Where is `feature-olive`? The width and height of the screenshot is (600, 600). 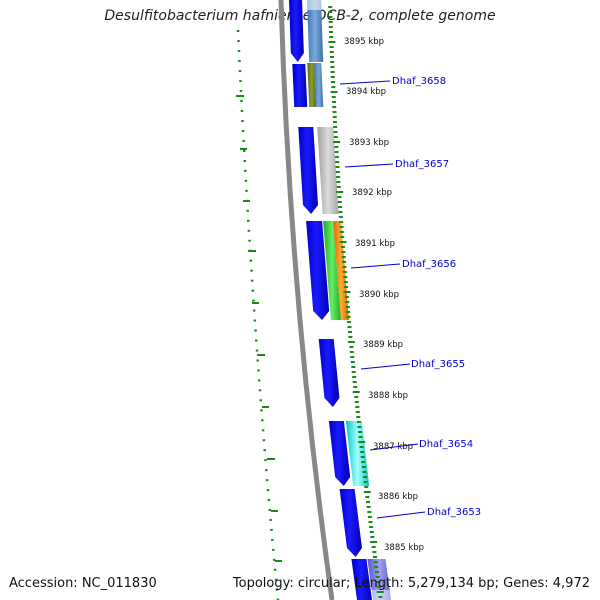 feature-olive is located at coordinates (312, 85).